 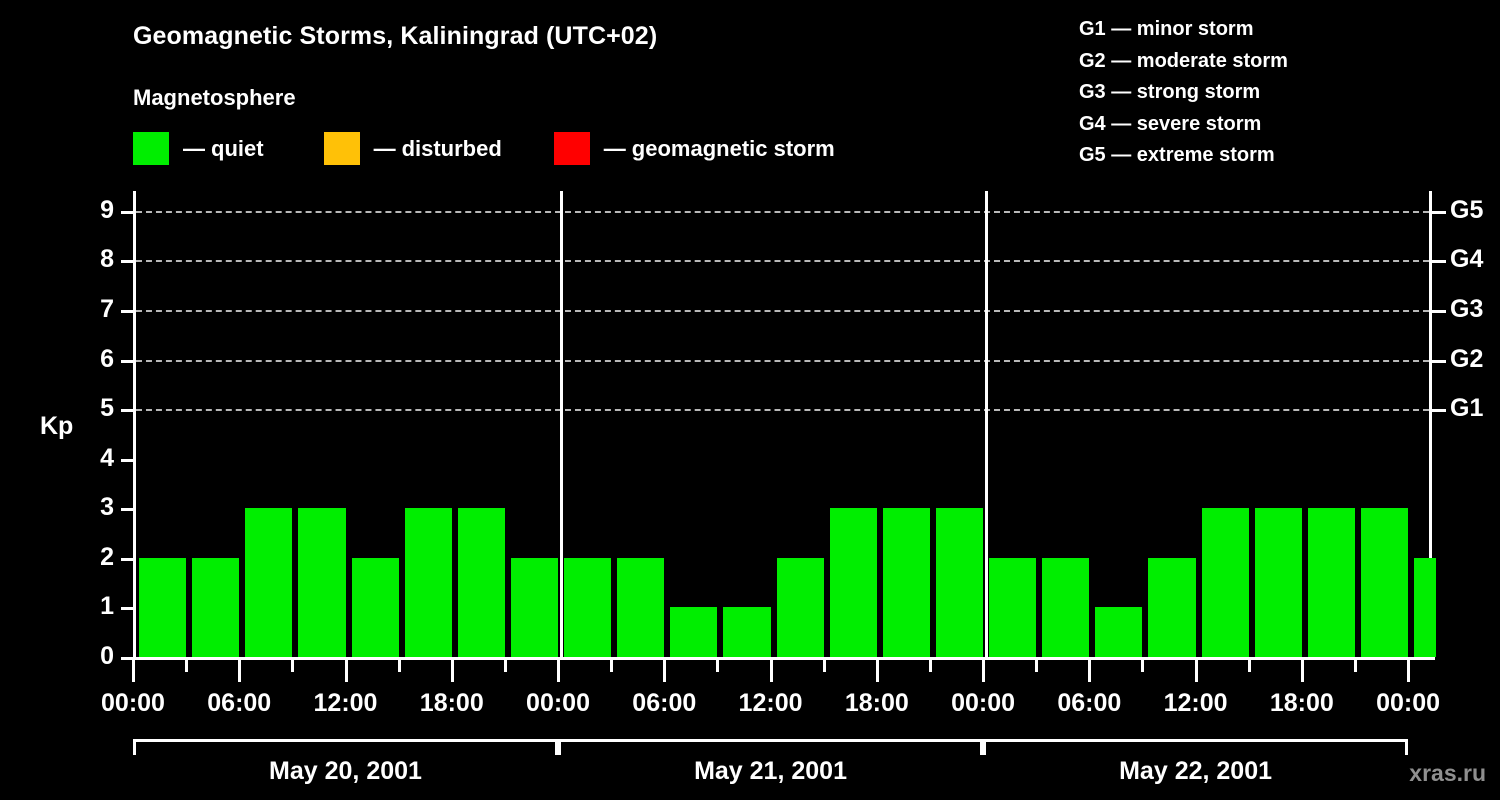 I want to click on g-tick-mark-G4, so click(x=1439, y=262).